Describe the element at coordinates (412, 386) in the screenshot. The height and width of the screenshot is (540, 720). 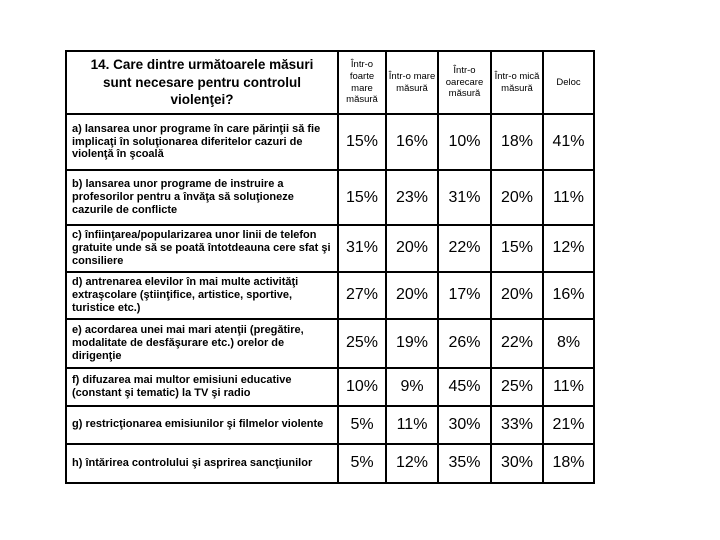
I see `value-cell: 9%` at that location.